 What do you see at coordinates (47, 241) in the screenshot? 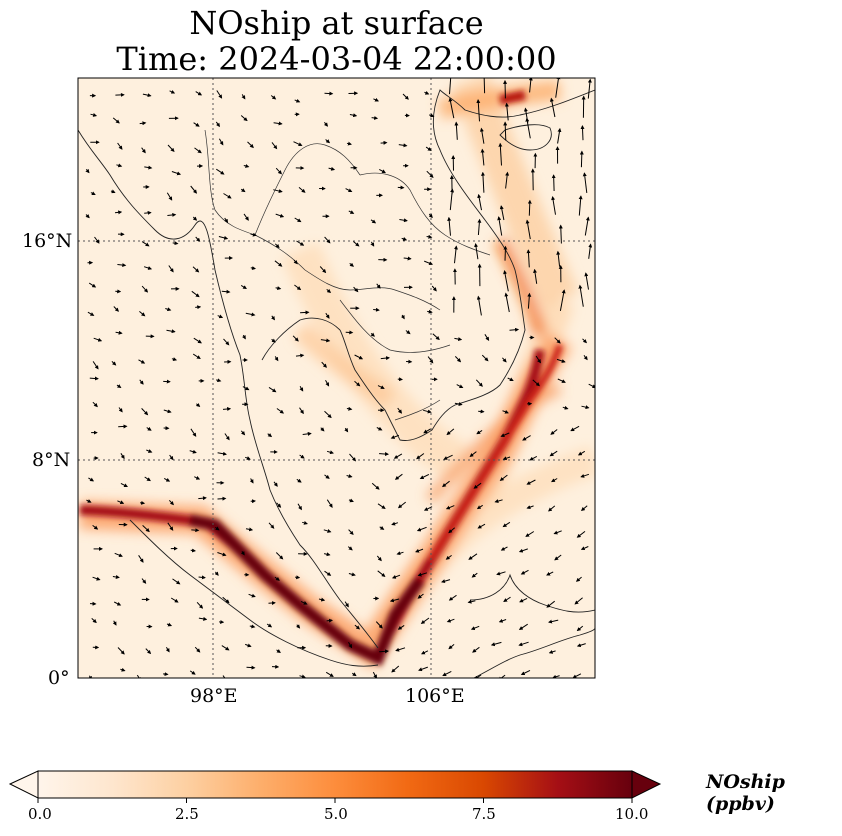
I see `lat-label-16n: 16°N` at bounding box center [47, 241].